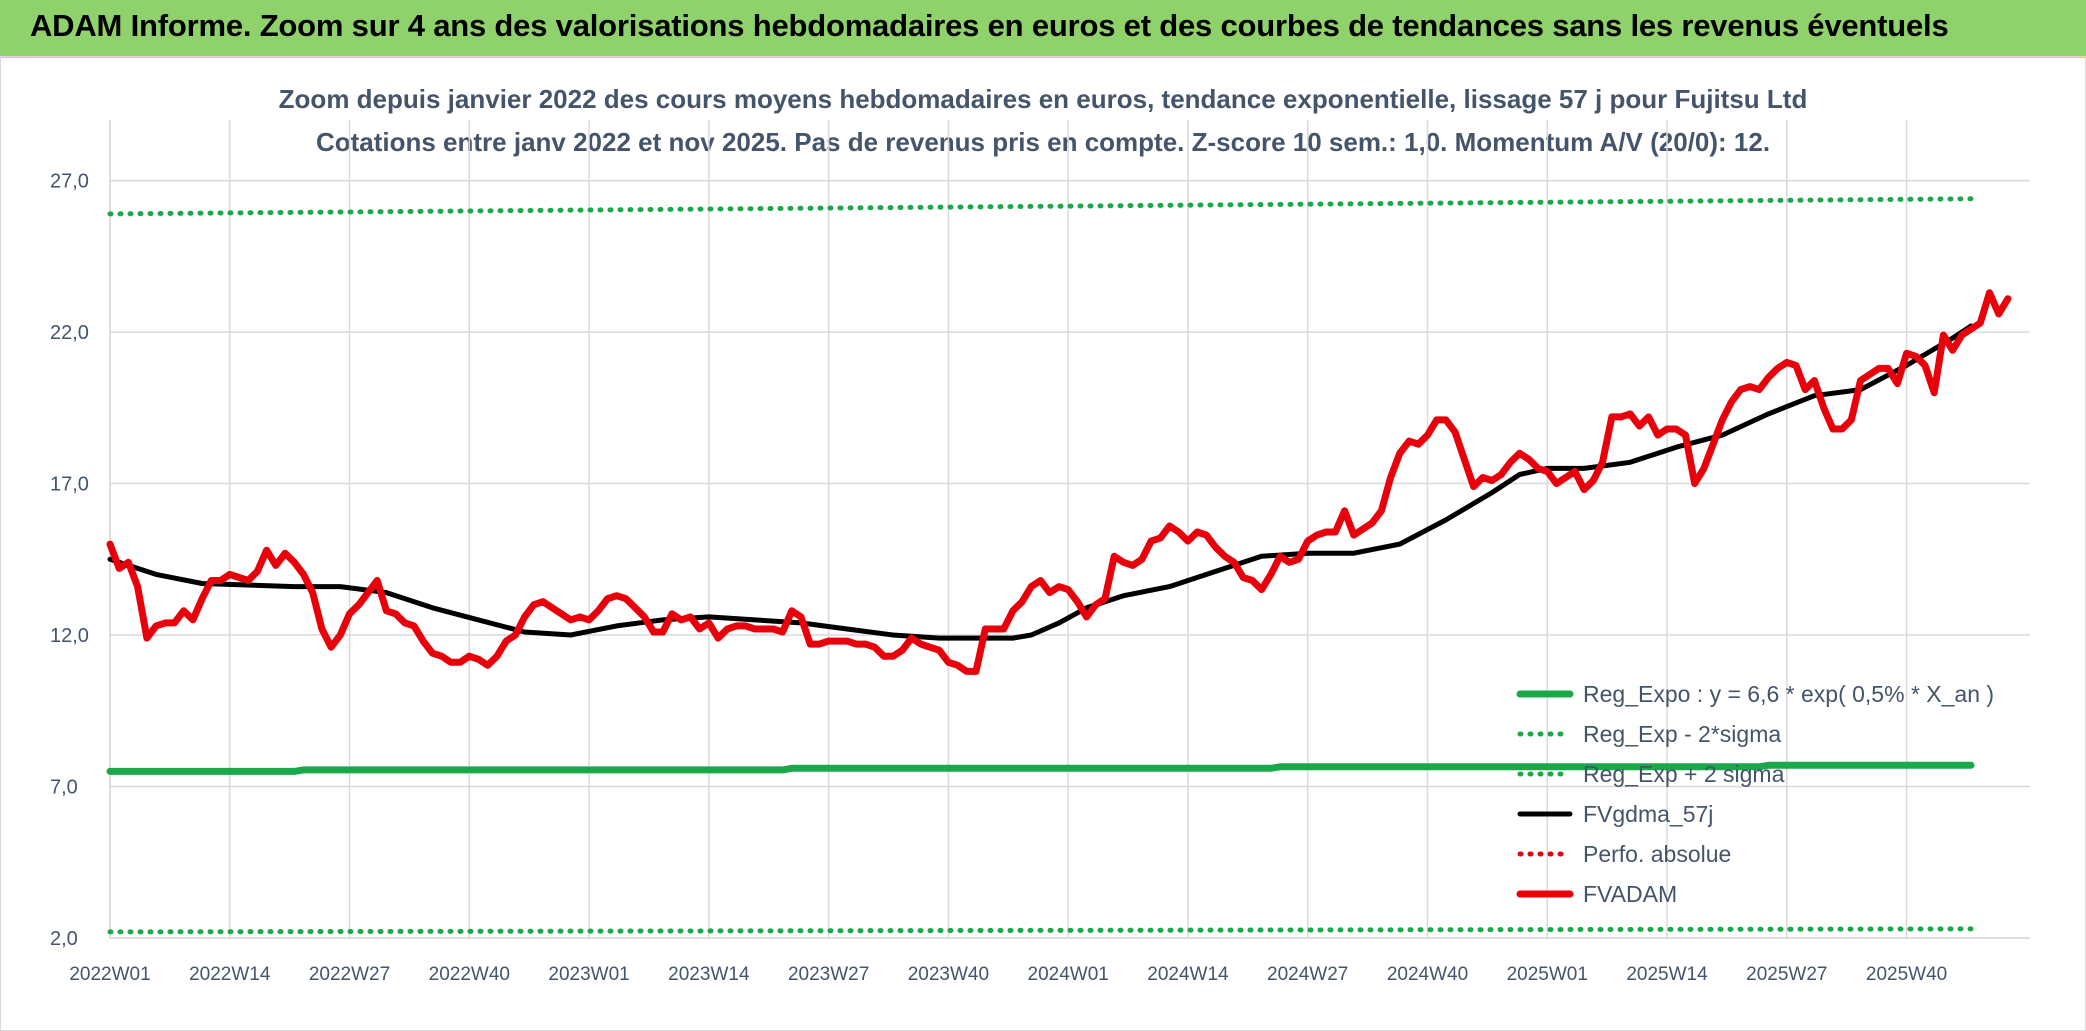 The height and width of the screenshot is (1031, 2086). What do you see at coordinates (1788, 694) in the screenshot?
I see `legend-label: Reg_Expo : y = 6,6 * exp( 0,5% * X_an )` at bounding box center [1788, 694].